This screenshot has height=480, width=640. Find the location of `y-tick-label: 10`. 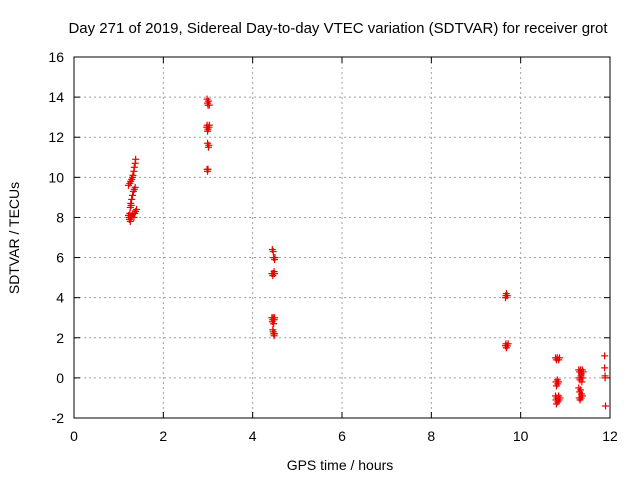

y-tick-label: 10 is located at coordinates (56, 177).